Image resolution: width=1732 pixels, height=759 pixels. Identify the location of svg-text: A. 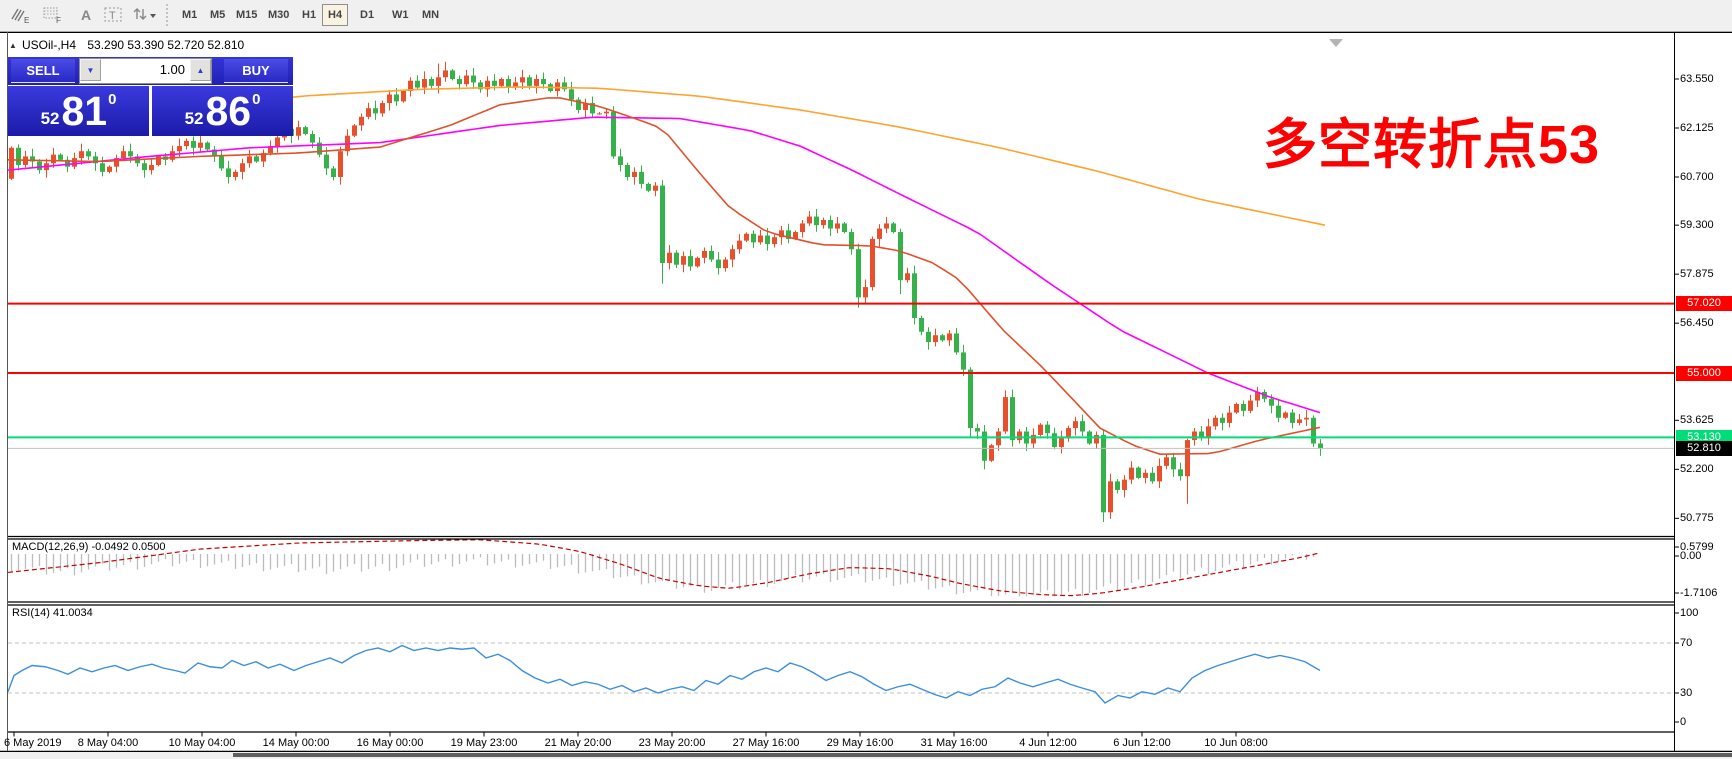
(86, 15).